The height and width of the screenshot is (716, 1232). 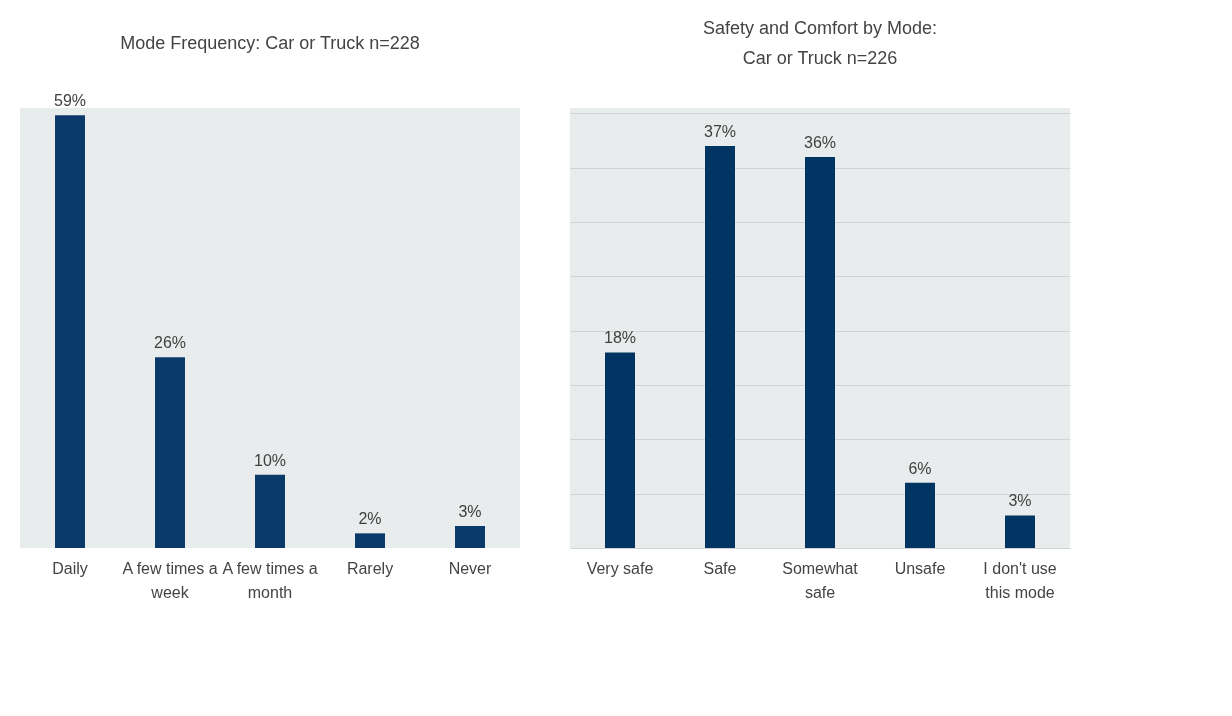 What do you see at coordinates (70, 568) in the screenshot?
I see `x-tick-label: Daily` at bounding box center [70, 568].